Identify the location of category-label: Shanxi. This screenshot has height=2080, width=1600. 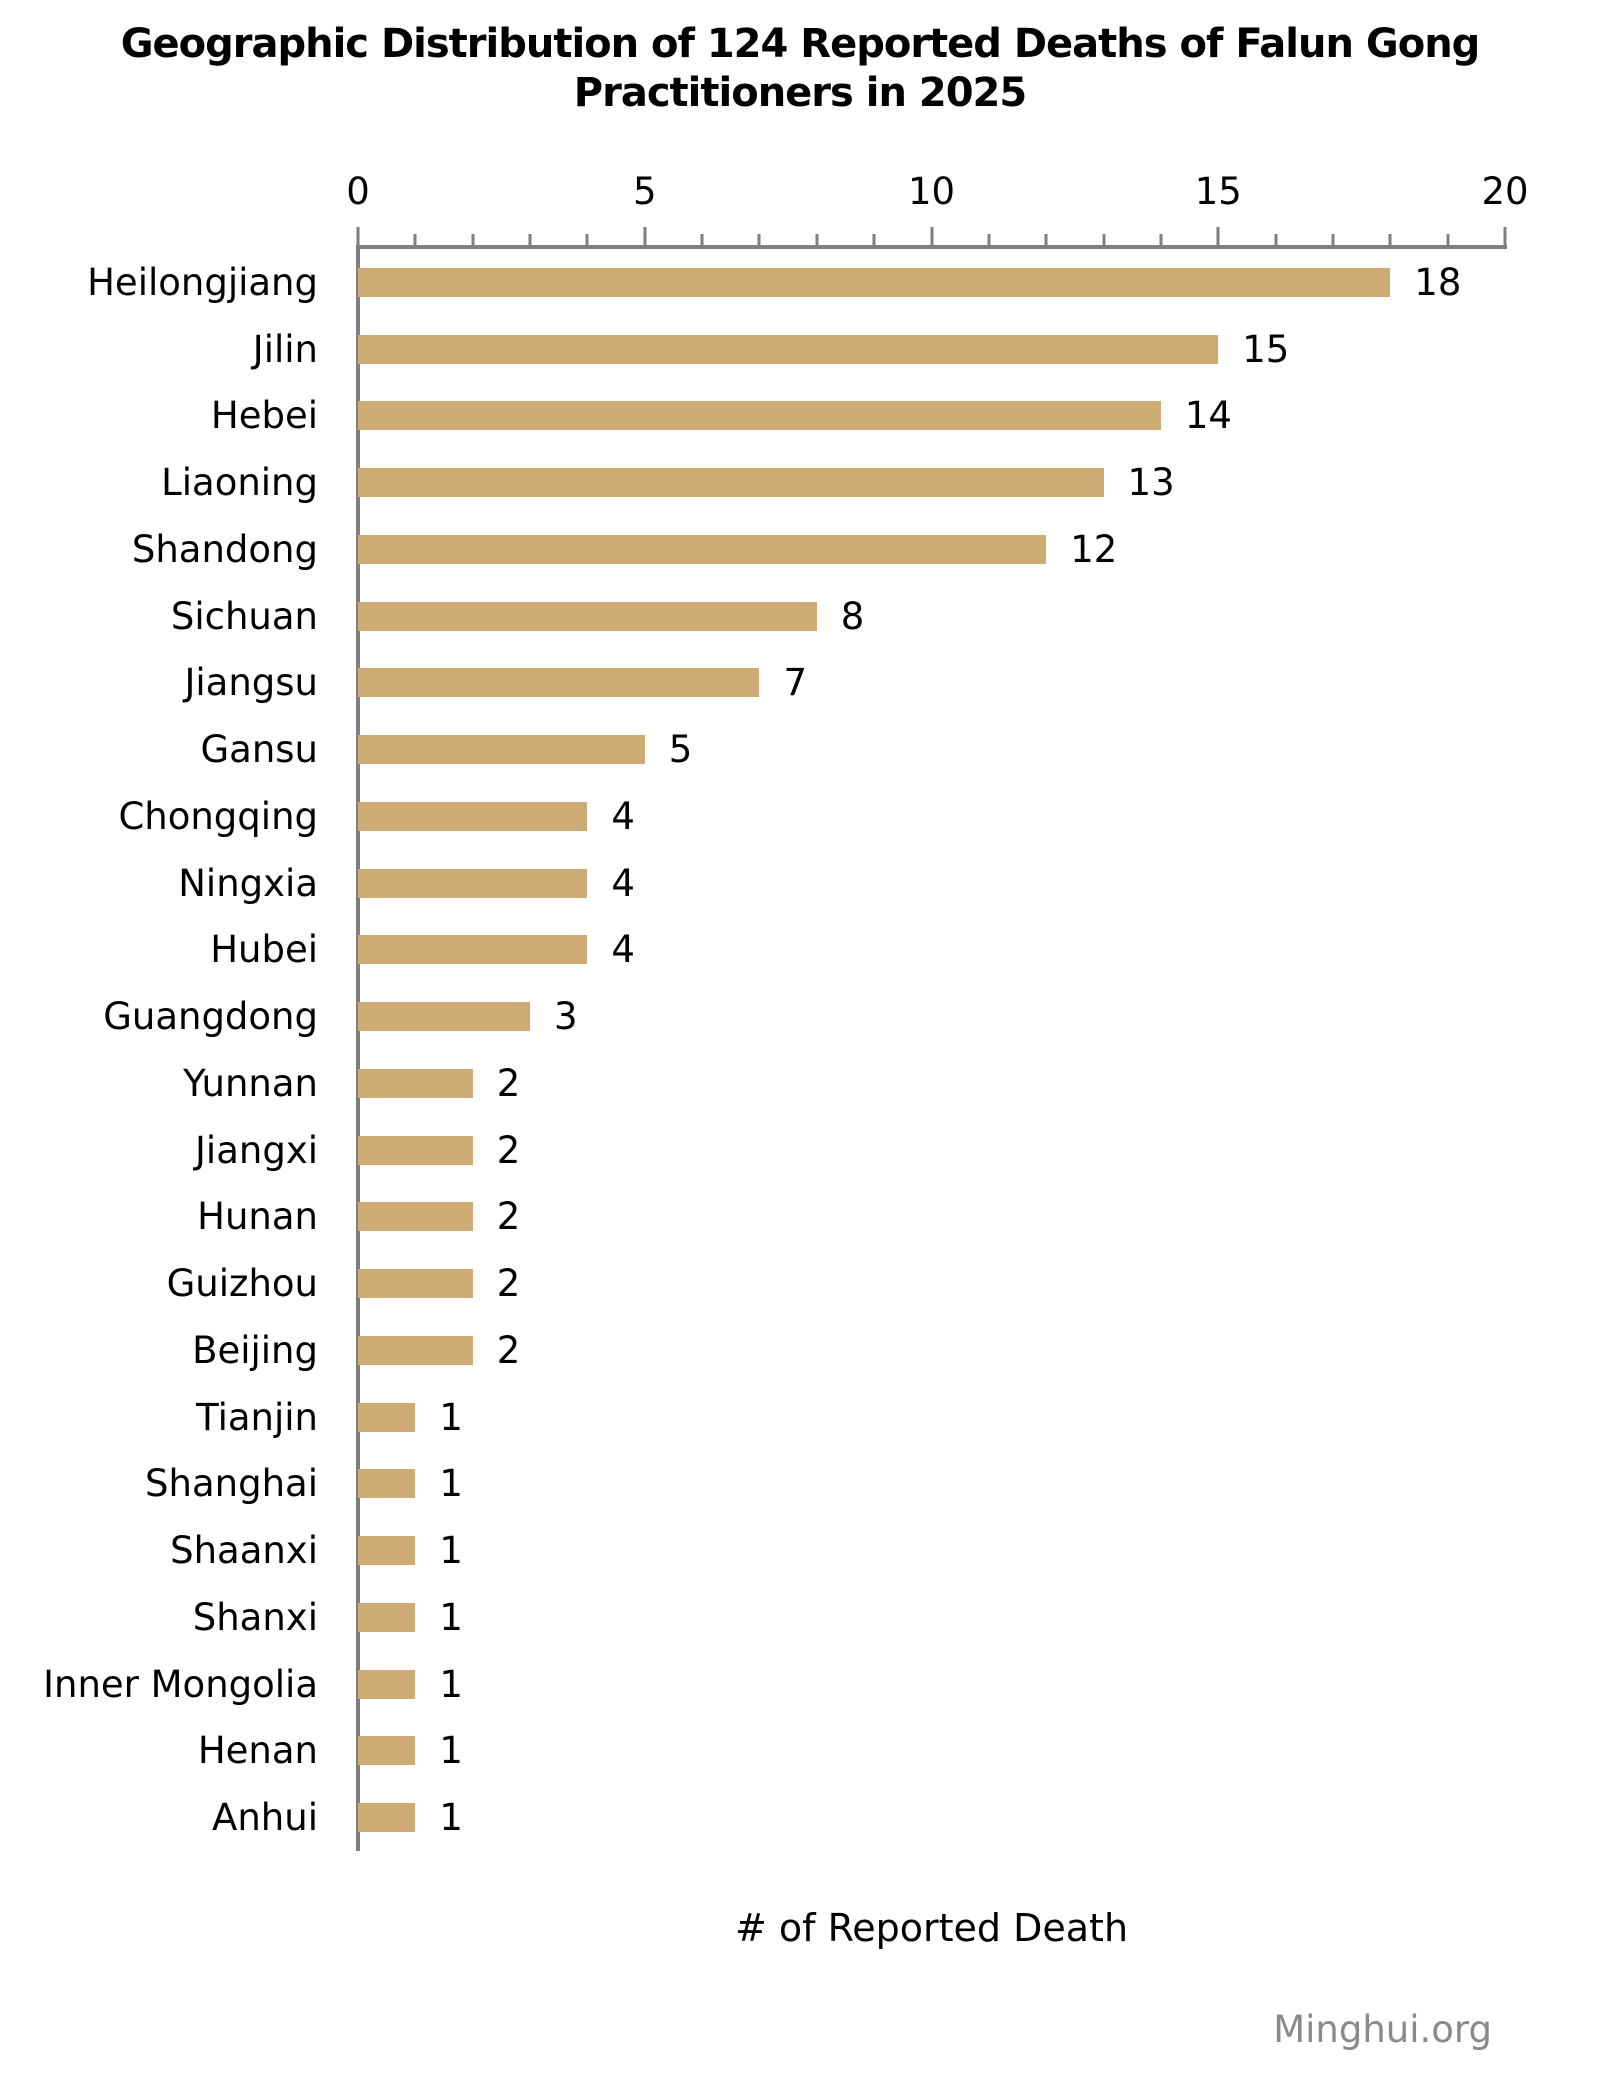
(255, 1617).